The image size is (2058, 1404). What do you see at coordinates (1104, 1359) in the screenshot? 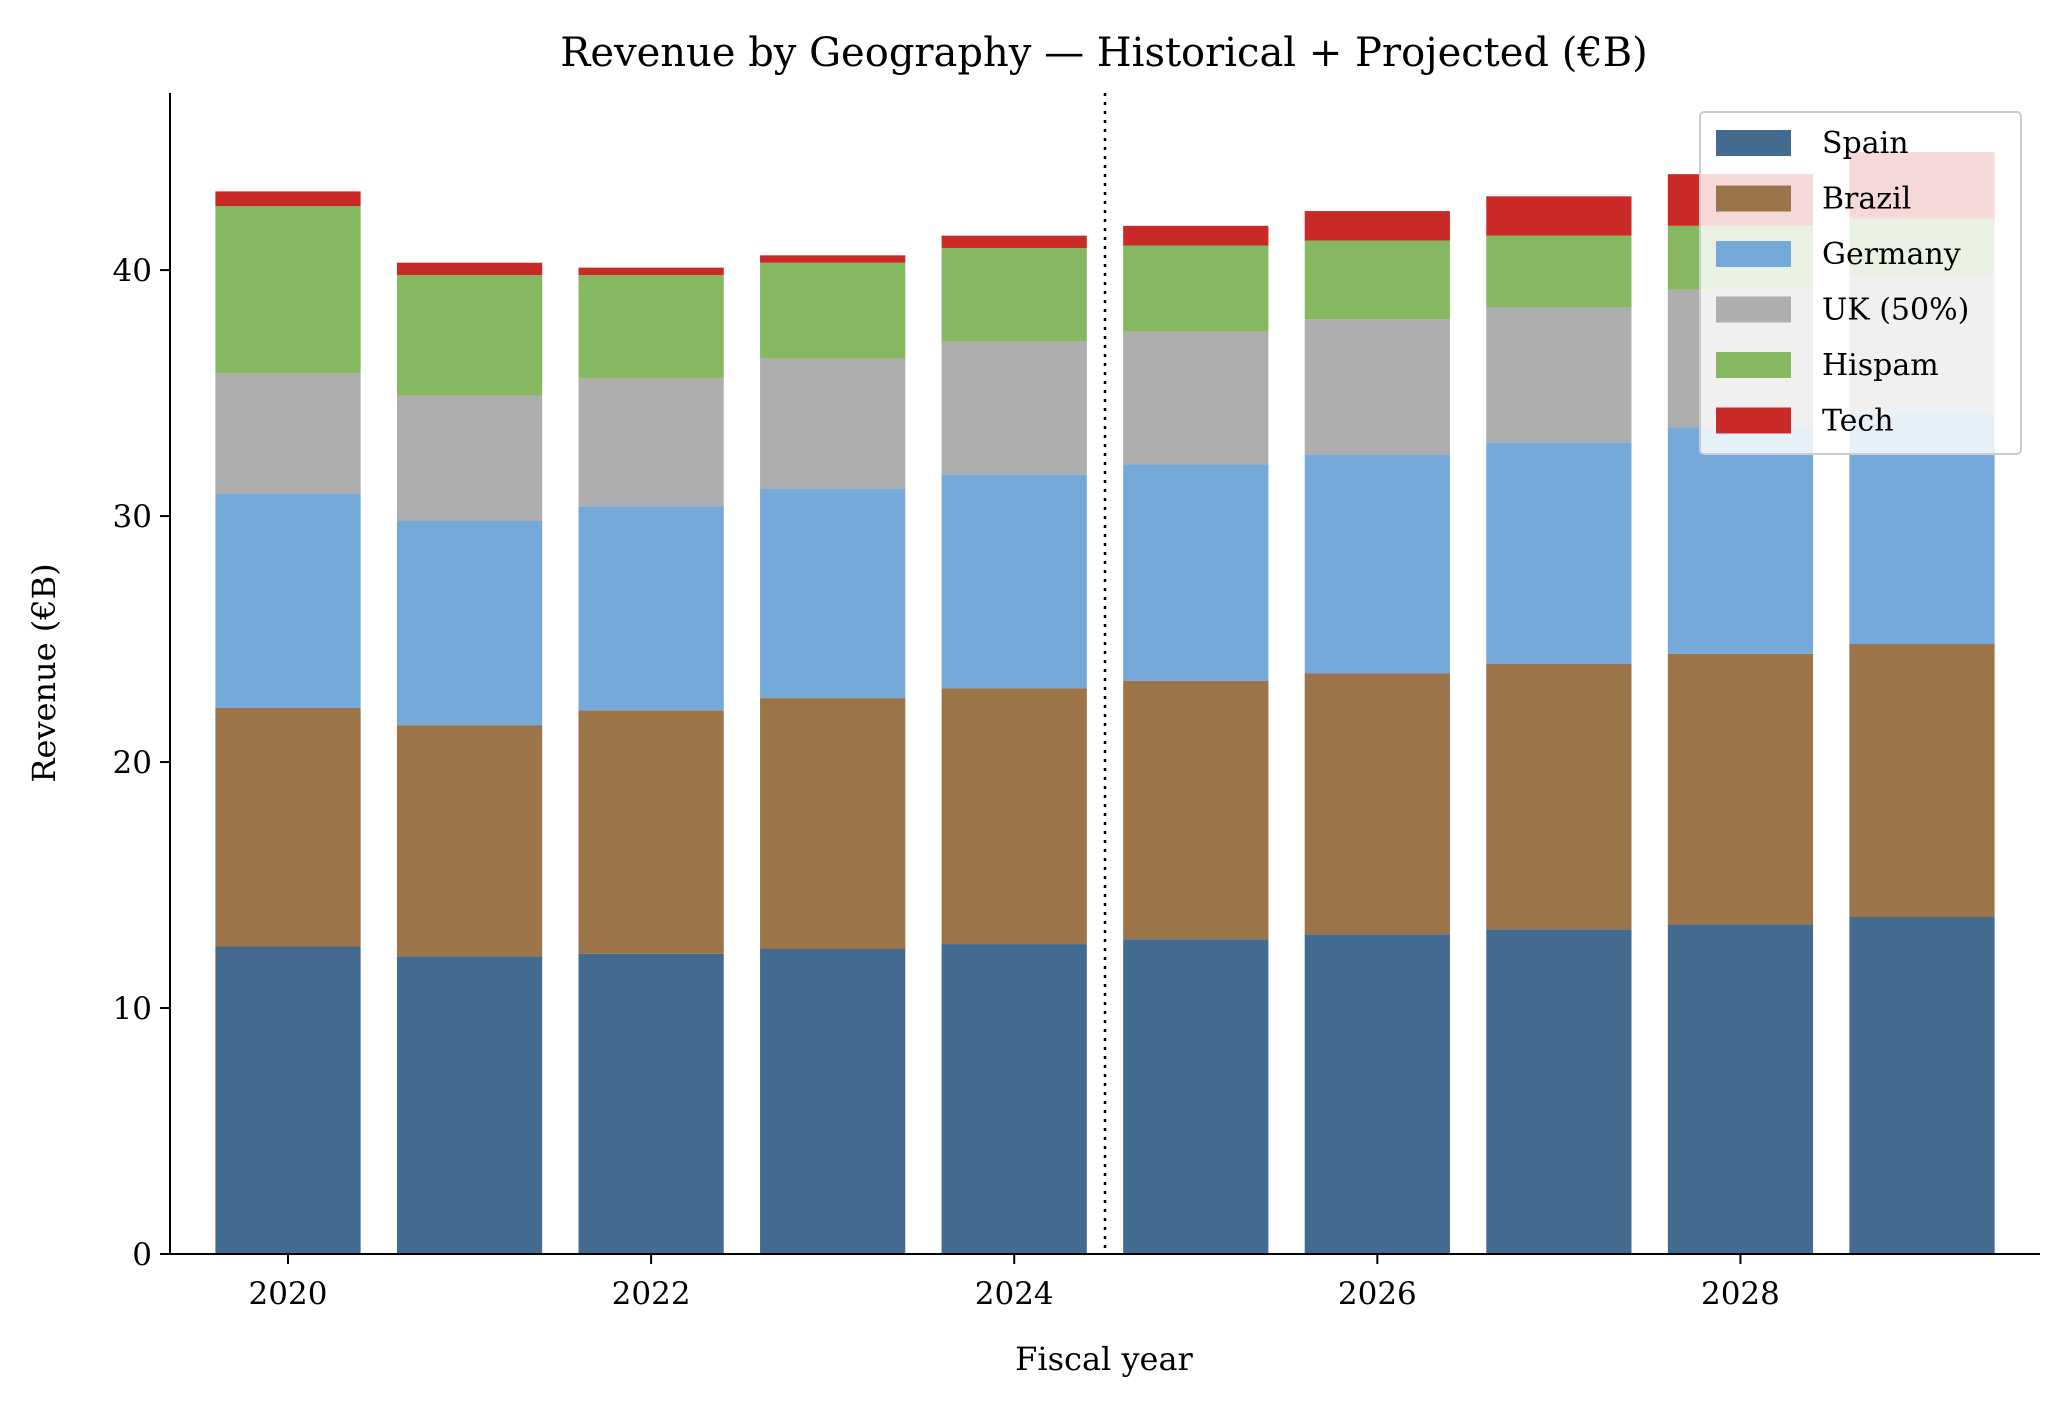
I see `x-axis-label: Fiscal year` at bounding box center [1104, 1359].